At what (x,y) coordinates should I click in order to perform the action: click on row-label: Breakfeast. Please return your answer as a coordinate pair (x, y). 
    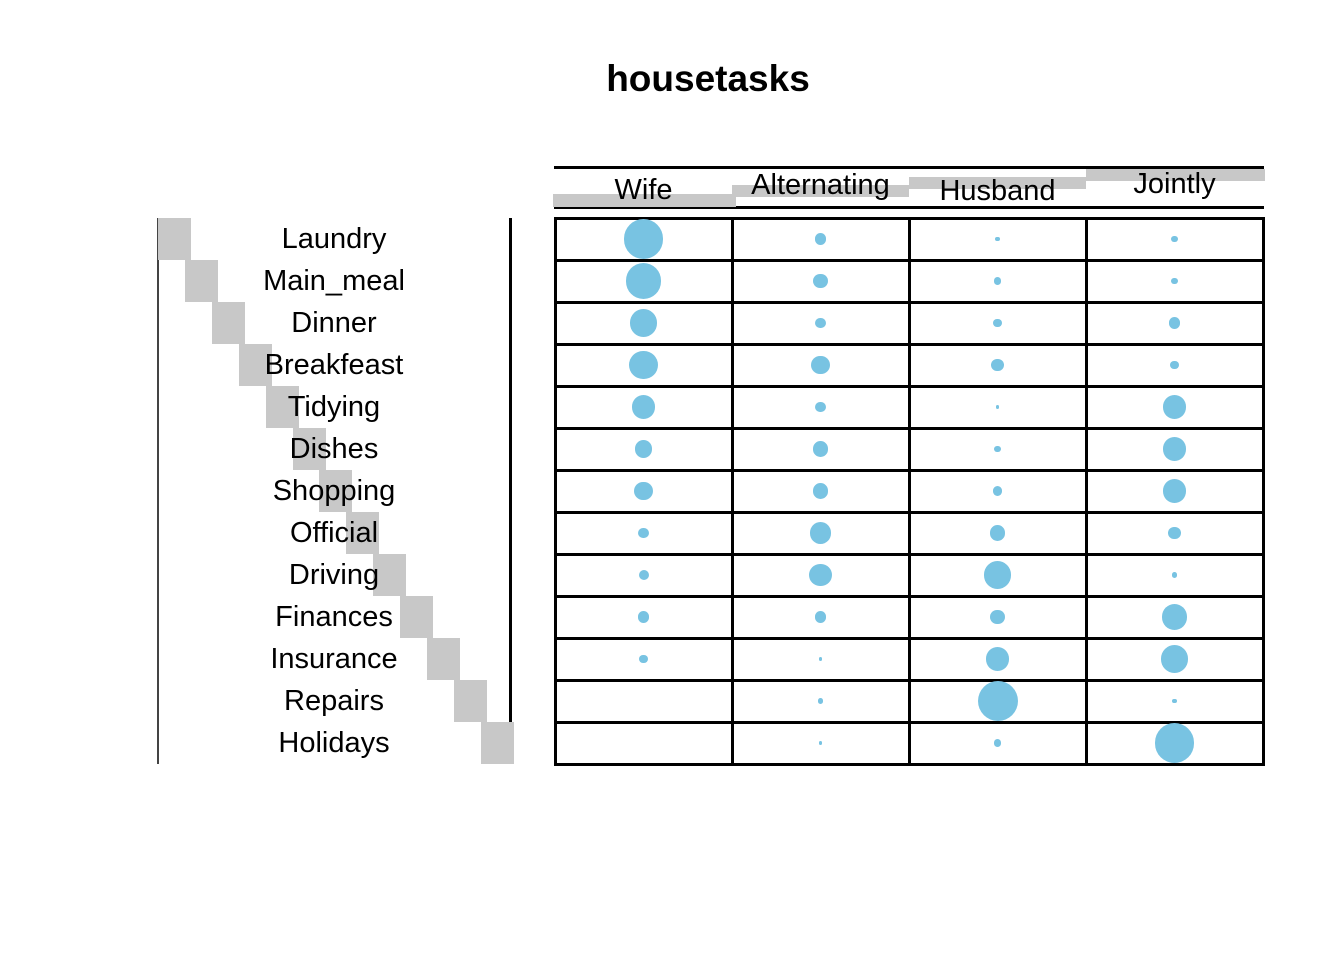
    Looking at the image, I should click on (334, 364).